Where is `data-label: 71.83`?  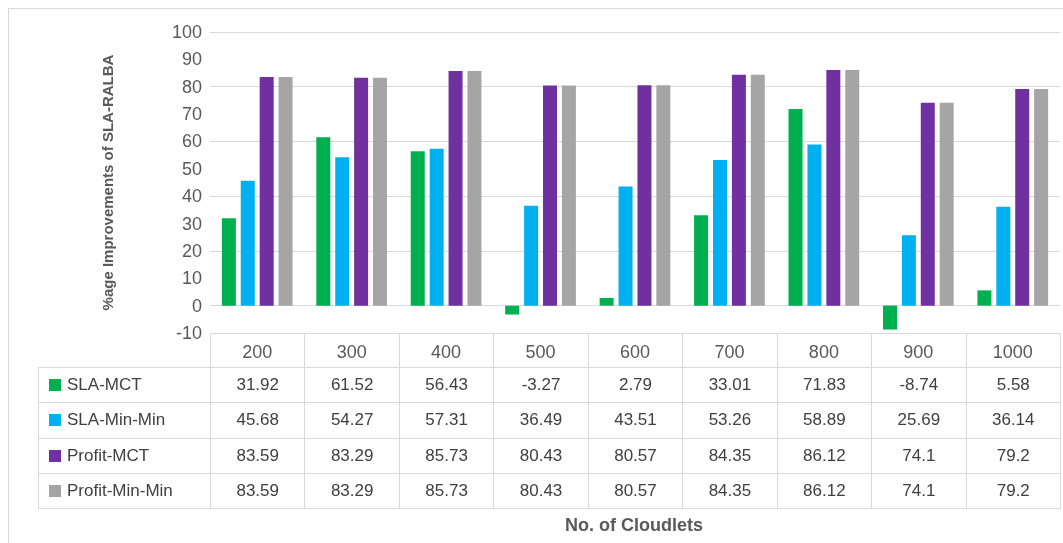
data-label: 71.83 is located at coordinates (824, 385).